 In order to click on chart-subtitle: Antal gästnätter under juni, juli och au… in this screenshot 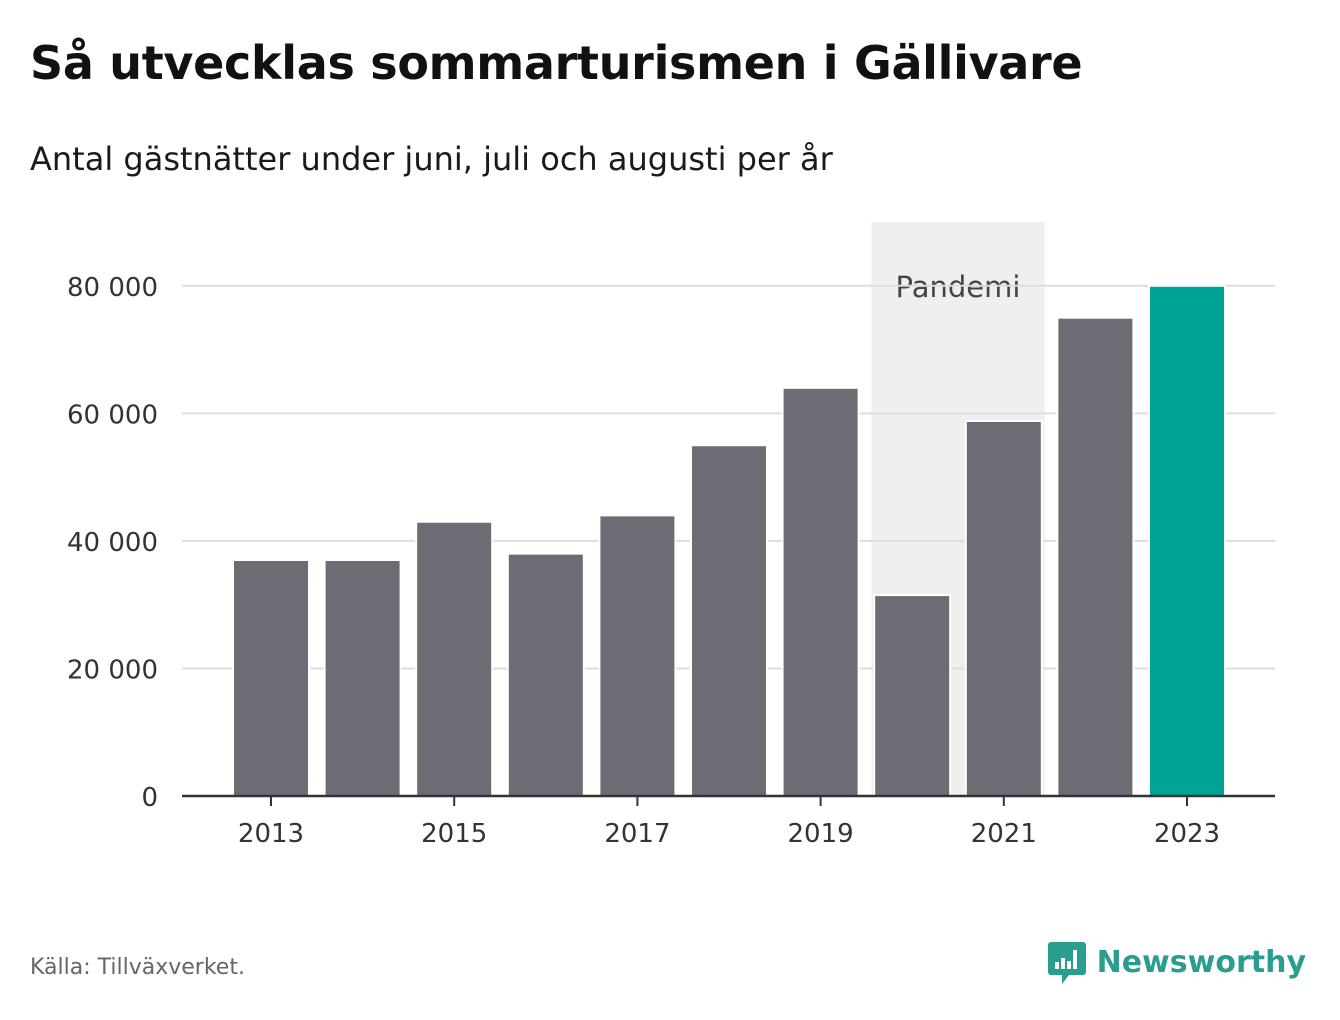, I will do `click(431, 159)`.